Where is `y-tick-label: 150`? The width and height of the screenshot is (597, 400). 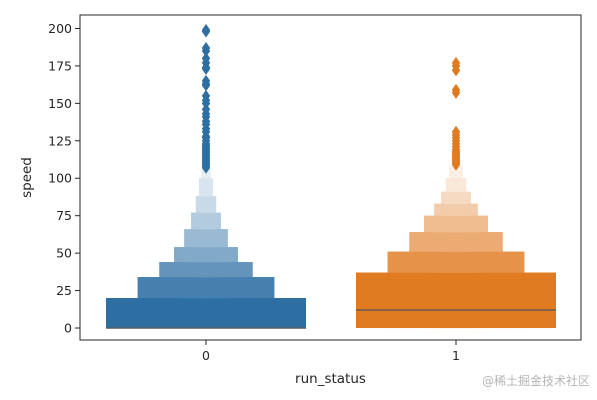 y-tick-label: 150 is located at coordinates (60, 103).